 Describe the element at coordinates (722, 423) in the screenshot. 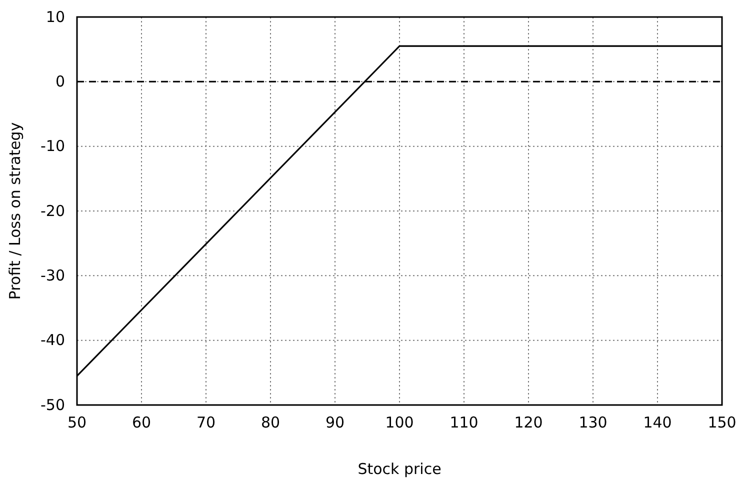

I see `x-tick-label: 150` at that location.